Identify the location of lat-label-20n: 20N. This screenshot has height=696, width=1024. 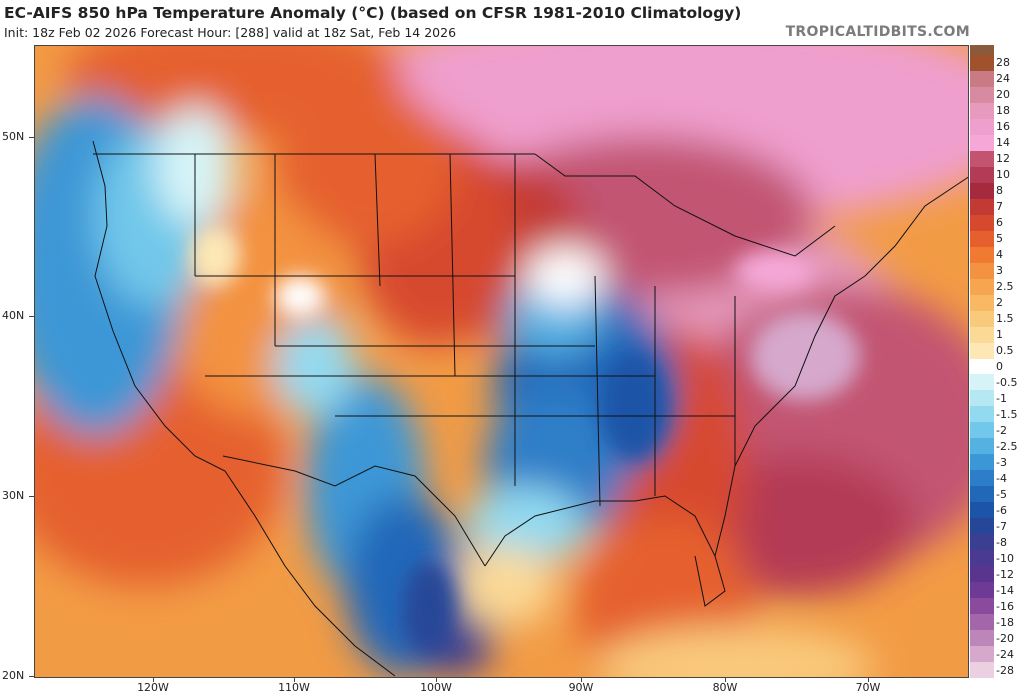
(13, 675).